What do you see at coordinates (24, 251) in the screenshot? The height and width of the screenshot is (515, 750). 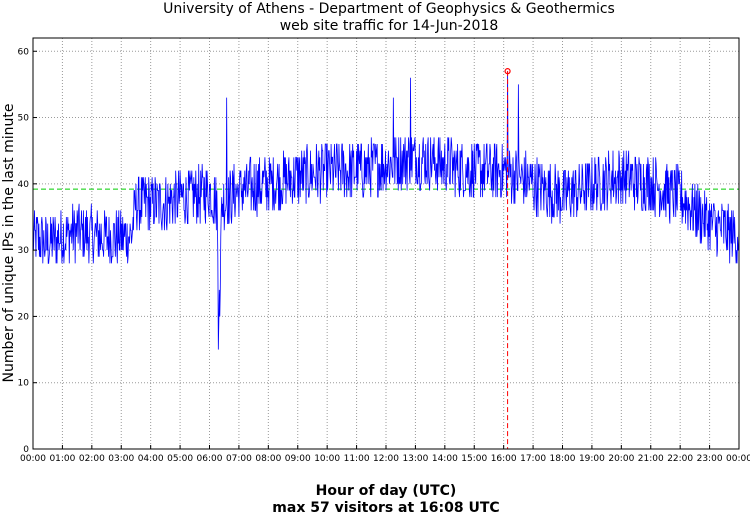 I see `y-tick-label: 30` at bounding box center [24, 251].